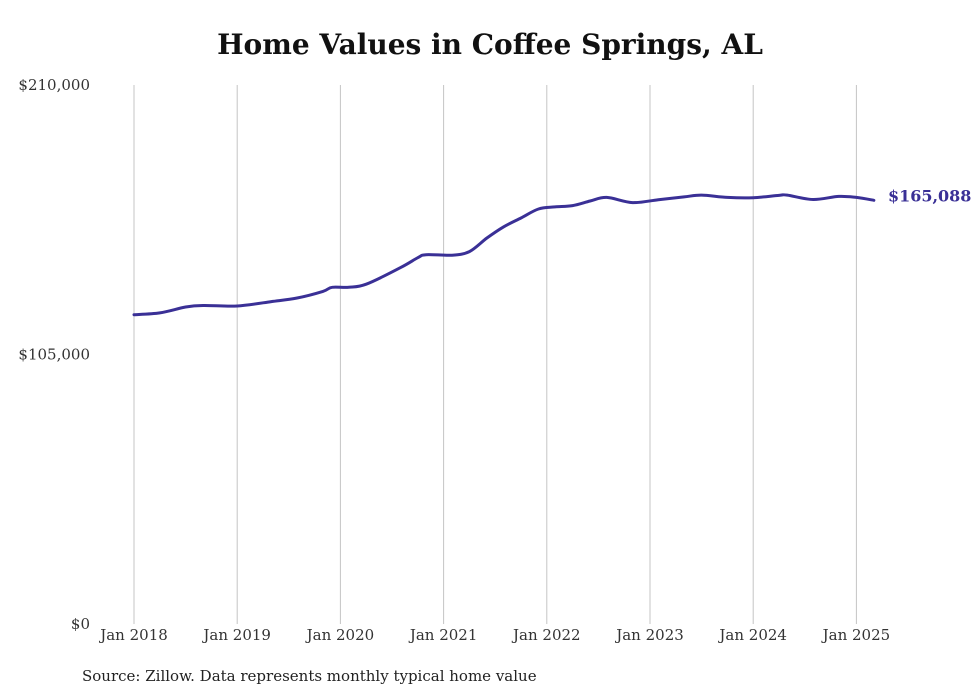 The image size is (980, 699). Describe the element at coordinates (856, 635) in the screenshot. I see `x-tick-label: Jan 2025` at that location.